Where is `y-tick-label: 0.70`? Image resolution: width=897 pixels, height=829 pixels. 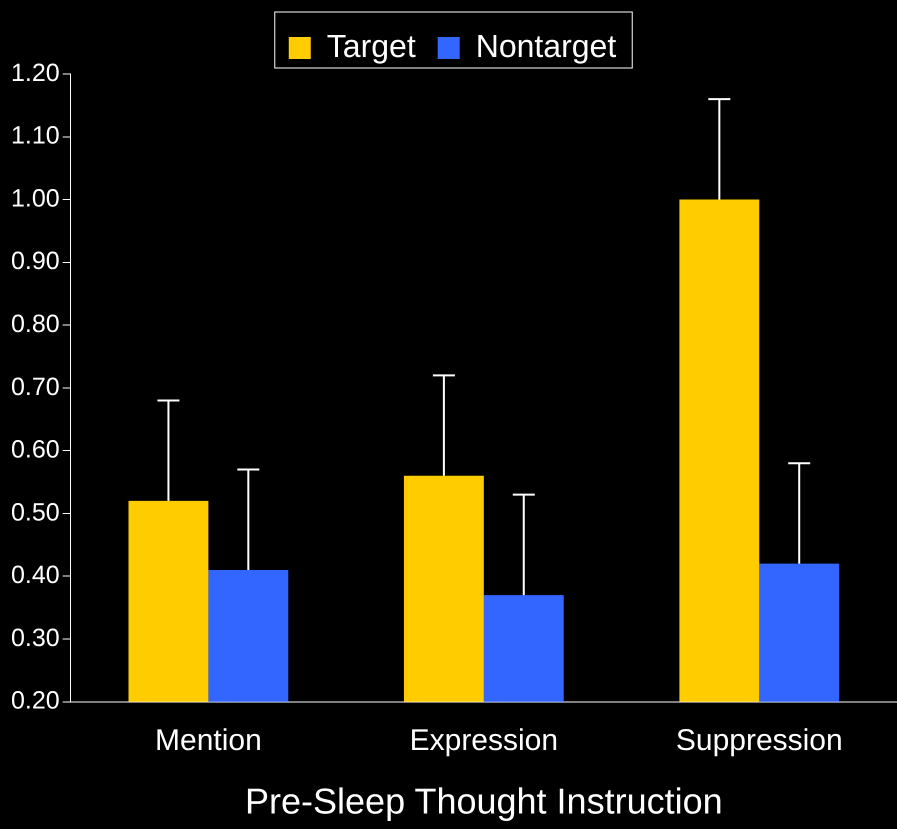
y-tick-label: 0.70 is located at coordinates (35, 386).